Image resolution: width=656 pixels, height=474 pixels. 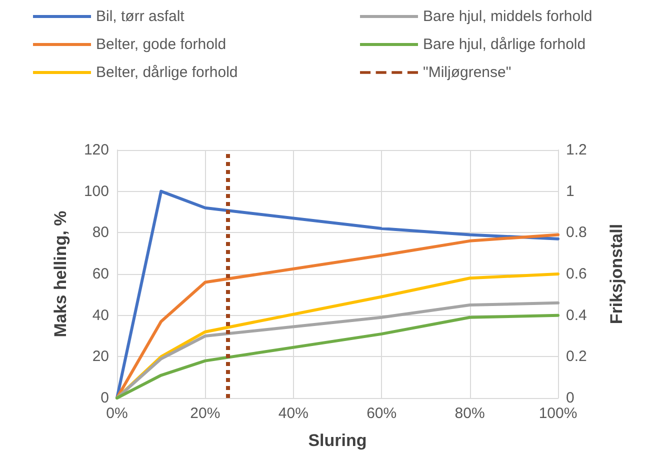 I want to click on x-tick-label: 20%, so click(x=205, y=413).